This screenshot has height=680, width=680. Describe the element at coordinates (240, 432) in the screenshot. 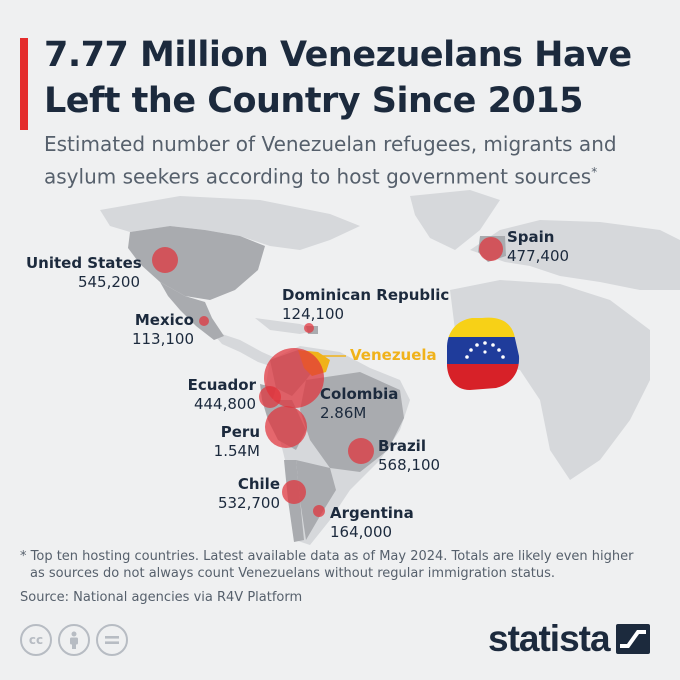

I see `country-name: Peru` at that location.